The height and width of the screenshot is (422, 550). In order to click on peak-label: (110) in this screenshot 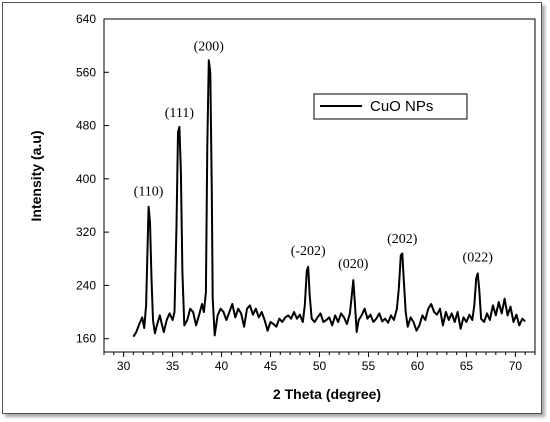, I will do `click(149, 191)`.